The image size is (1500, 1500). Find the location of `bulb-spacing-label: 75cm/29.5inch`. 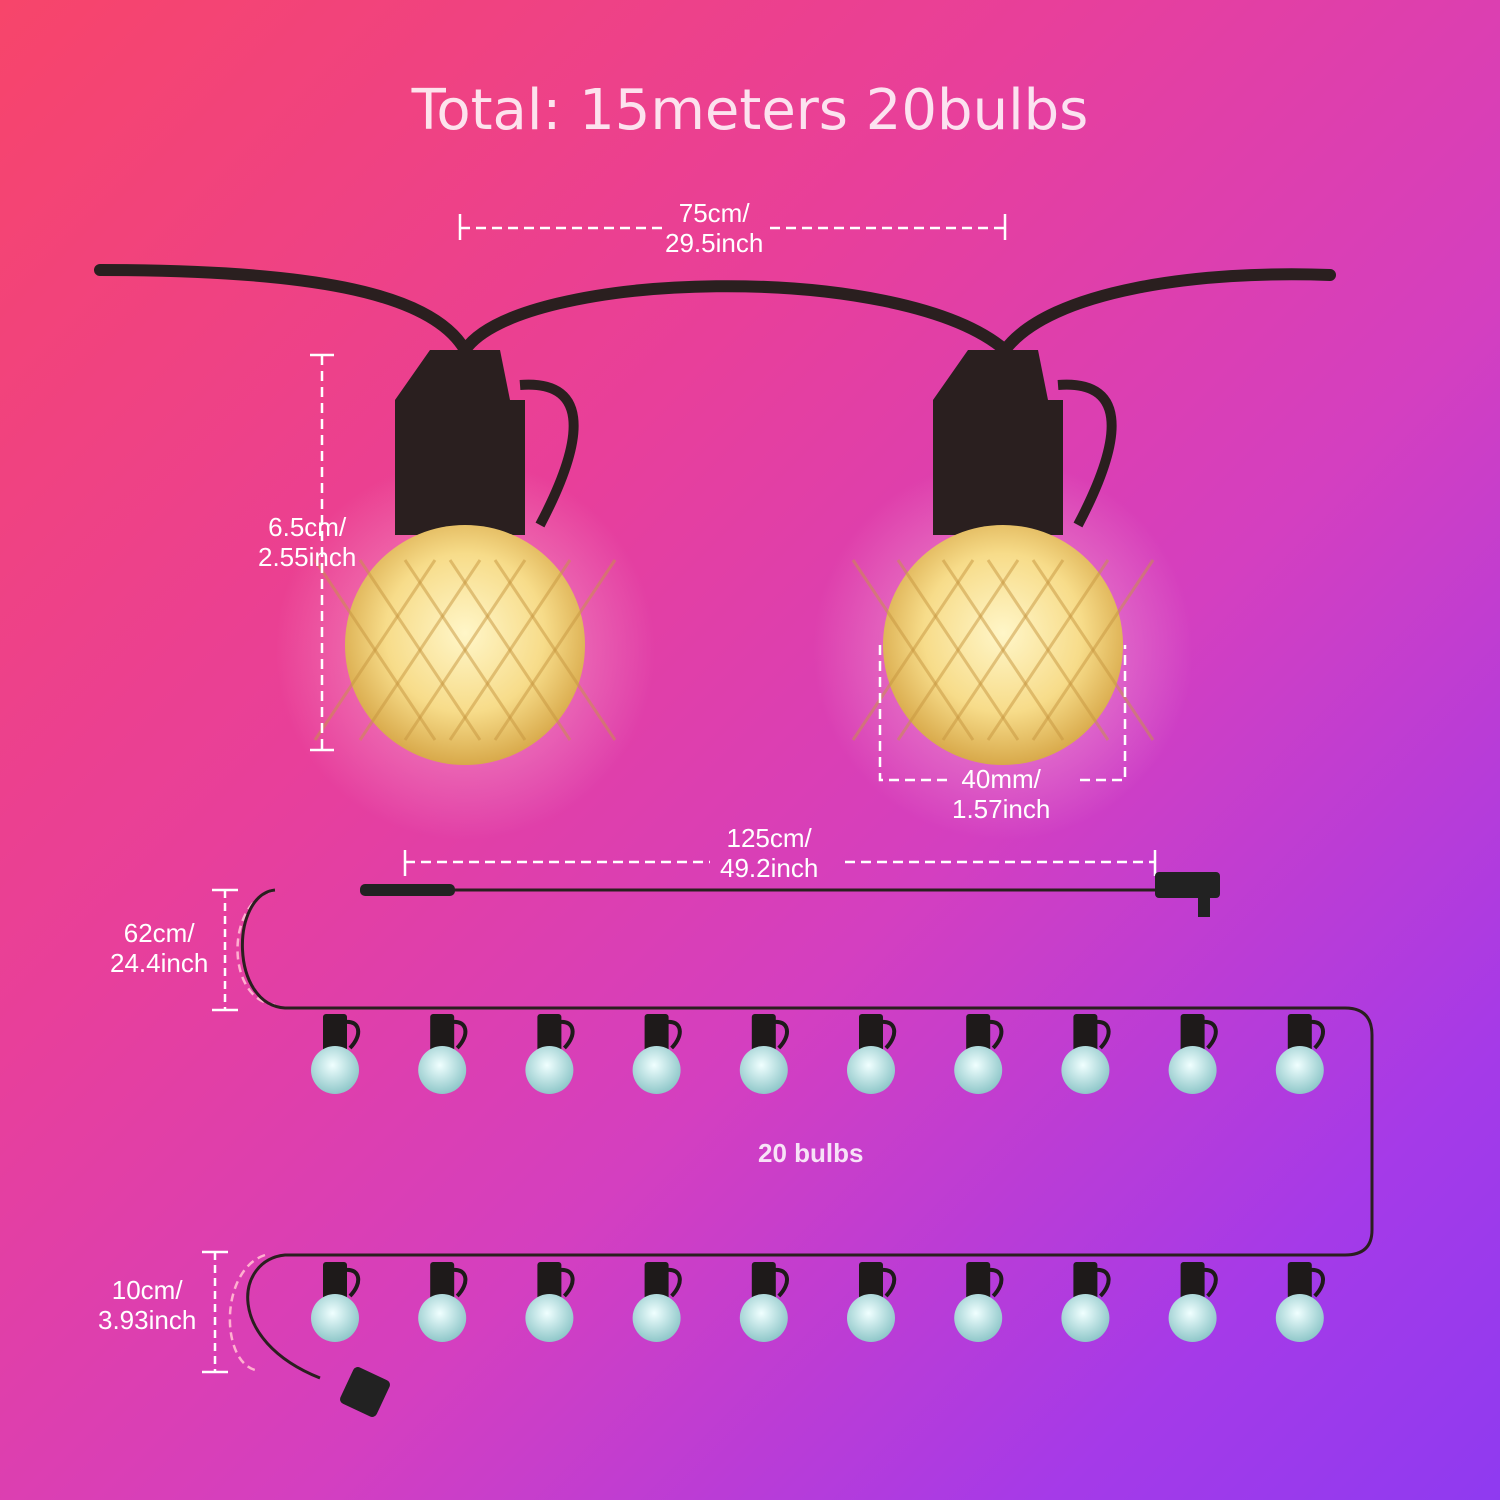

bulb-spacing-label: 75cm/29.5inch is located at coordinates (714, 228).